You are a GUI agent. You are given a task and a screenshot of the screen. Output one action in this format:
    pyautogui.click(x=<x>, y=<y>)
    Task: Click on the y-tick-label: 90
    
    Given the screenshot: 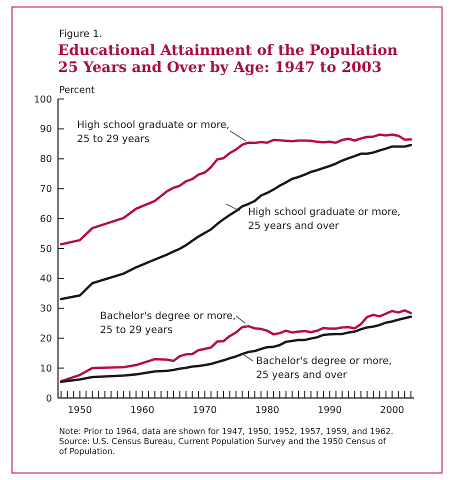 What is the action you would take?
    pyautogui.click(x=46, y=130)
    